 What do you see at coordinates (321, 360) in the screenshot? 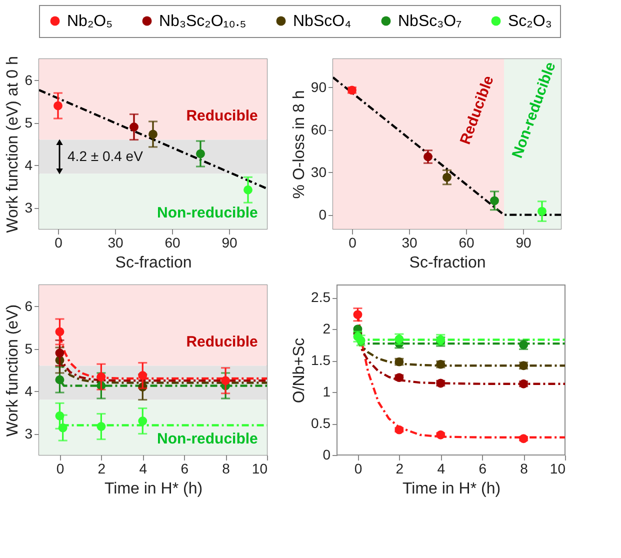
I see `y-tick-label: 1.5` at bounding box center [321, 360].